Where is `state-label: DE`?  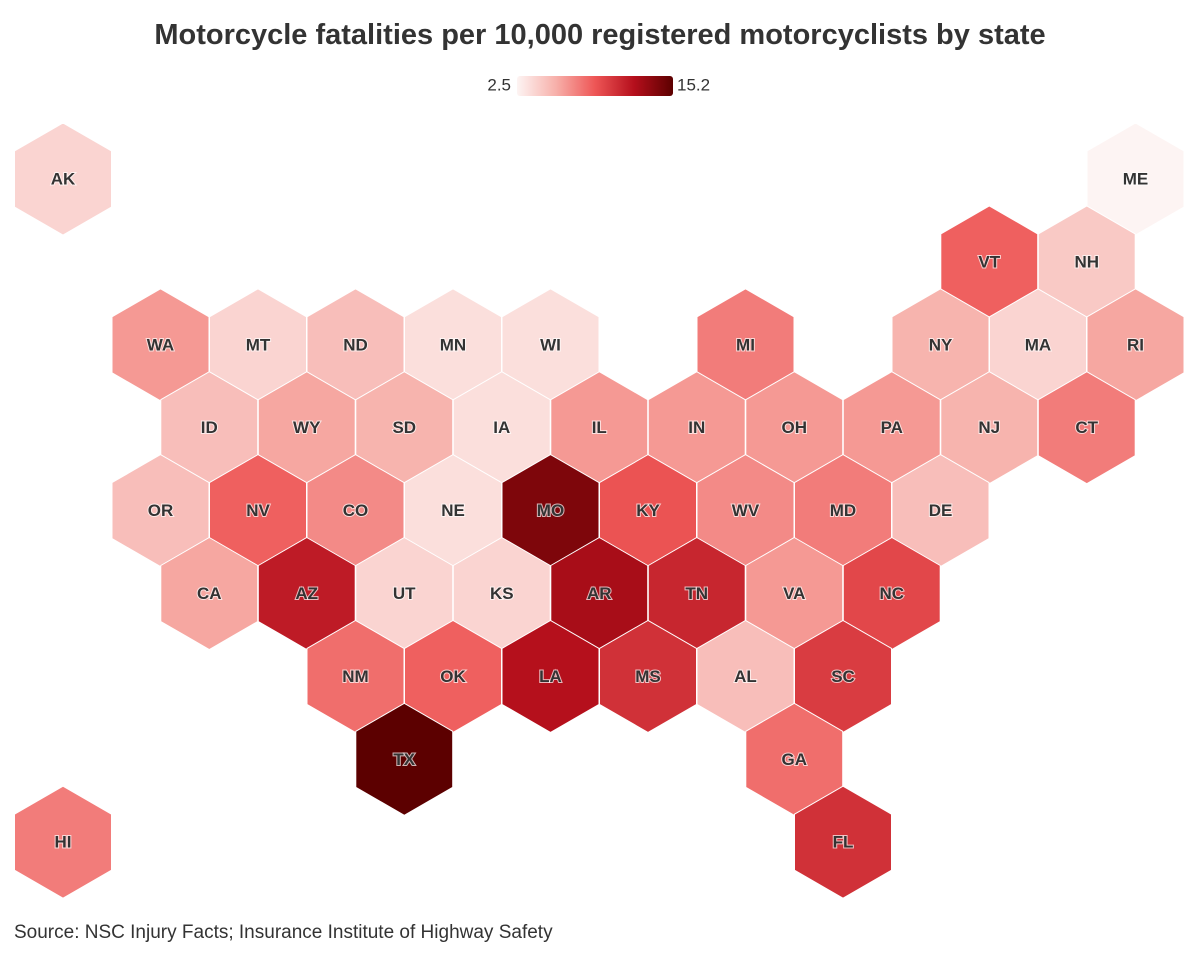
state-label: DE is located at coordinates (941, 510).